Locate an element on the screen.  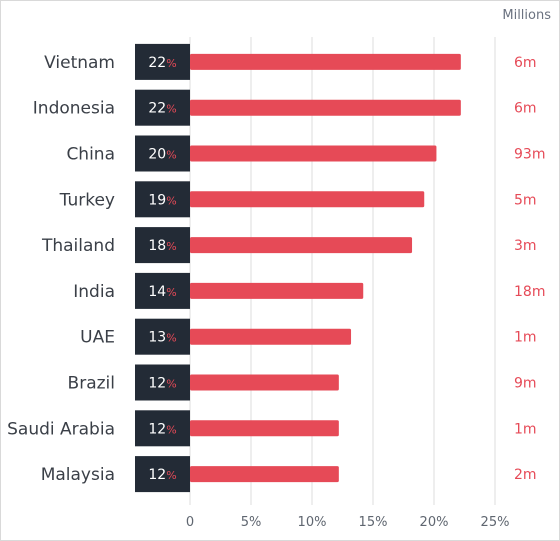
value-label: 14% is located at coordinates (162, 292).